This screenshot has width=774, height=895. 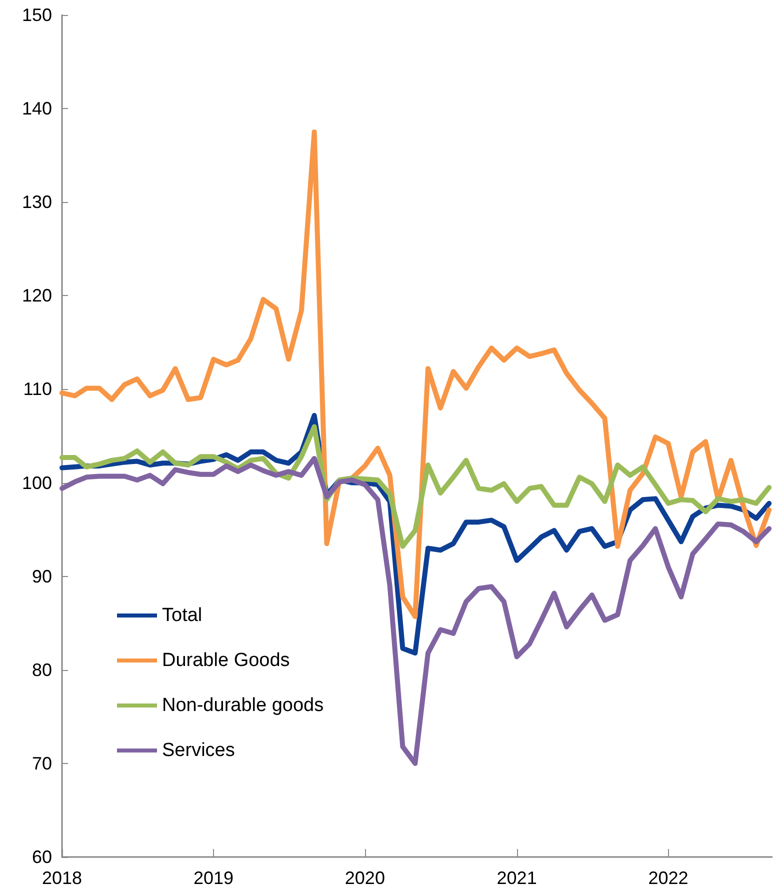 What do you see at coordinates (213, 878) in the screenshot?
I see `x-tick-label: 2019` at bounding box center [213, 878].